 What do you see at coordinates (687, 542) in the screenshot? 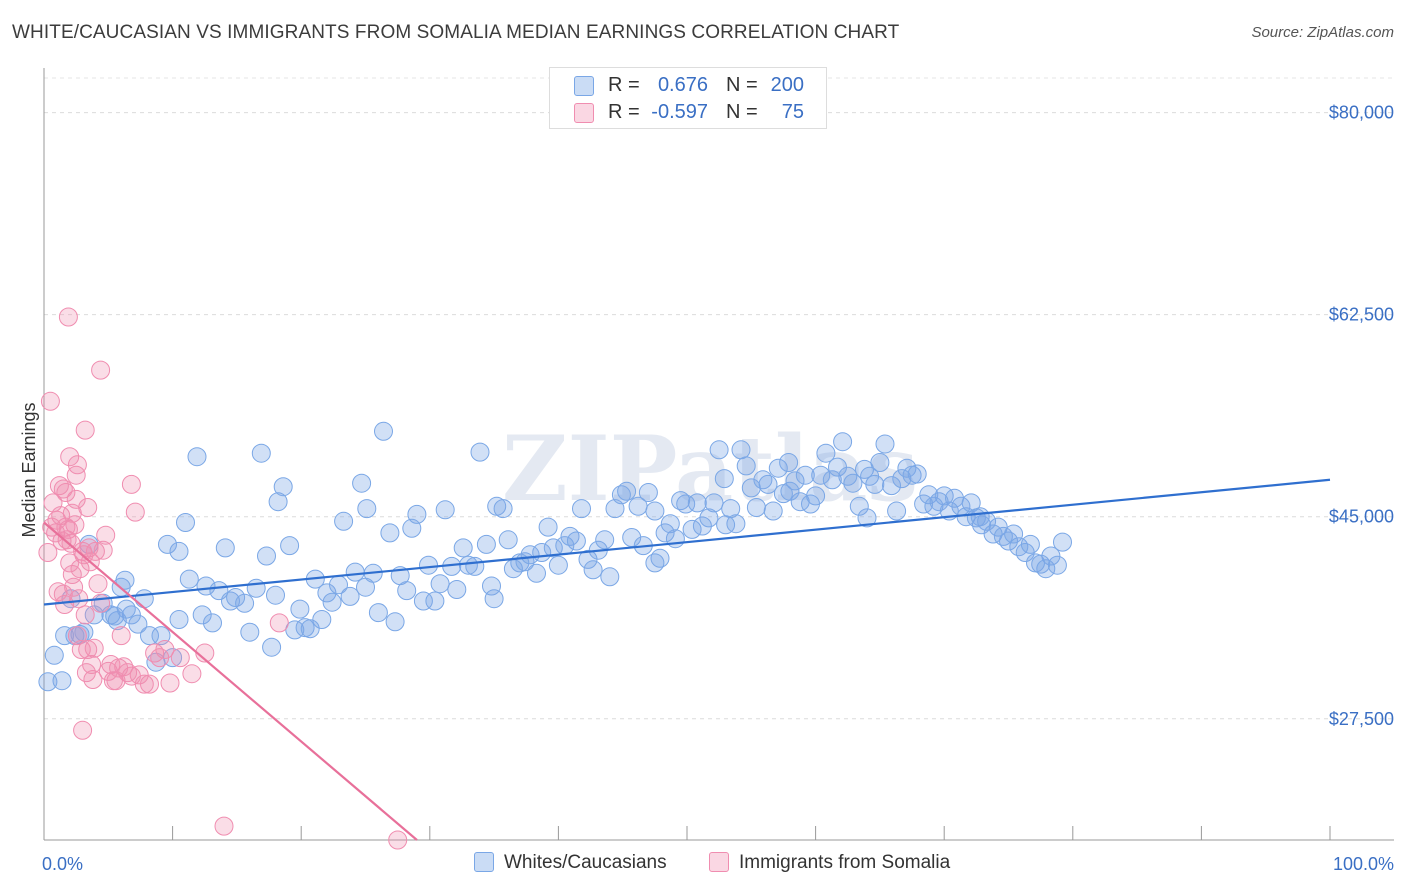
I see `trend-line-whites` at bounding box center [687, 542].